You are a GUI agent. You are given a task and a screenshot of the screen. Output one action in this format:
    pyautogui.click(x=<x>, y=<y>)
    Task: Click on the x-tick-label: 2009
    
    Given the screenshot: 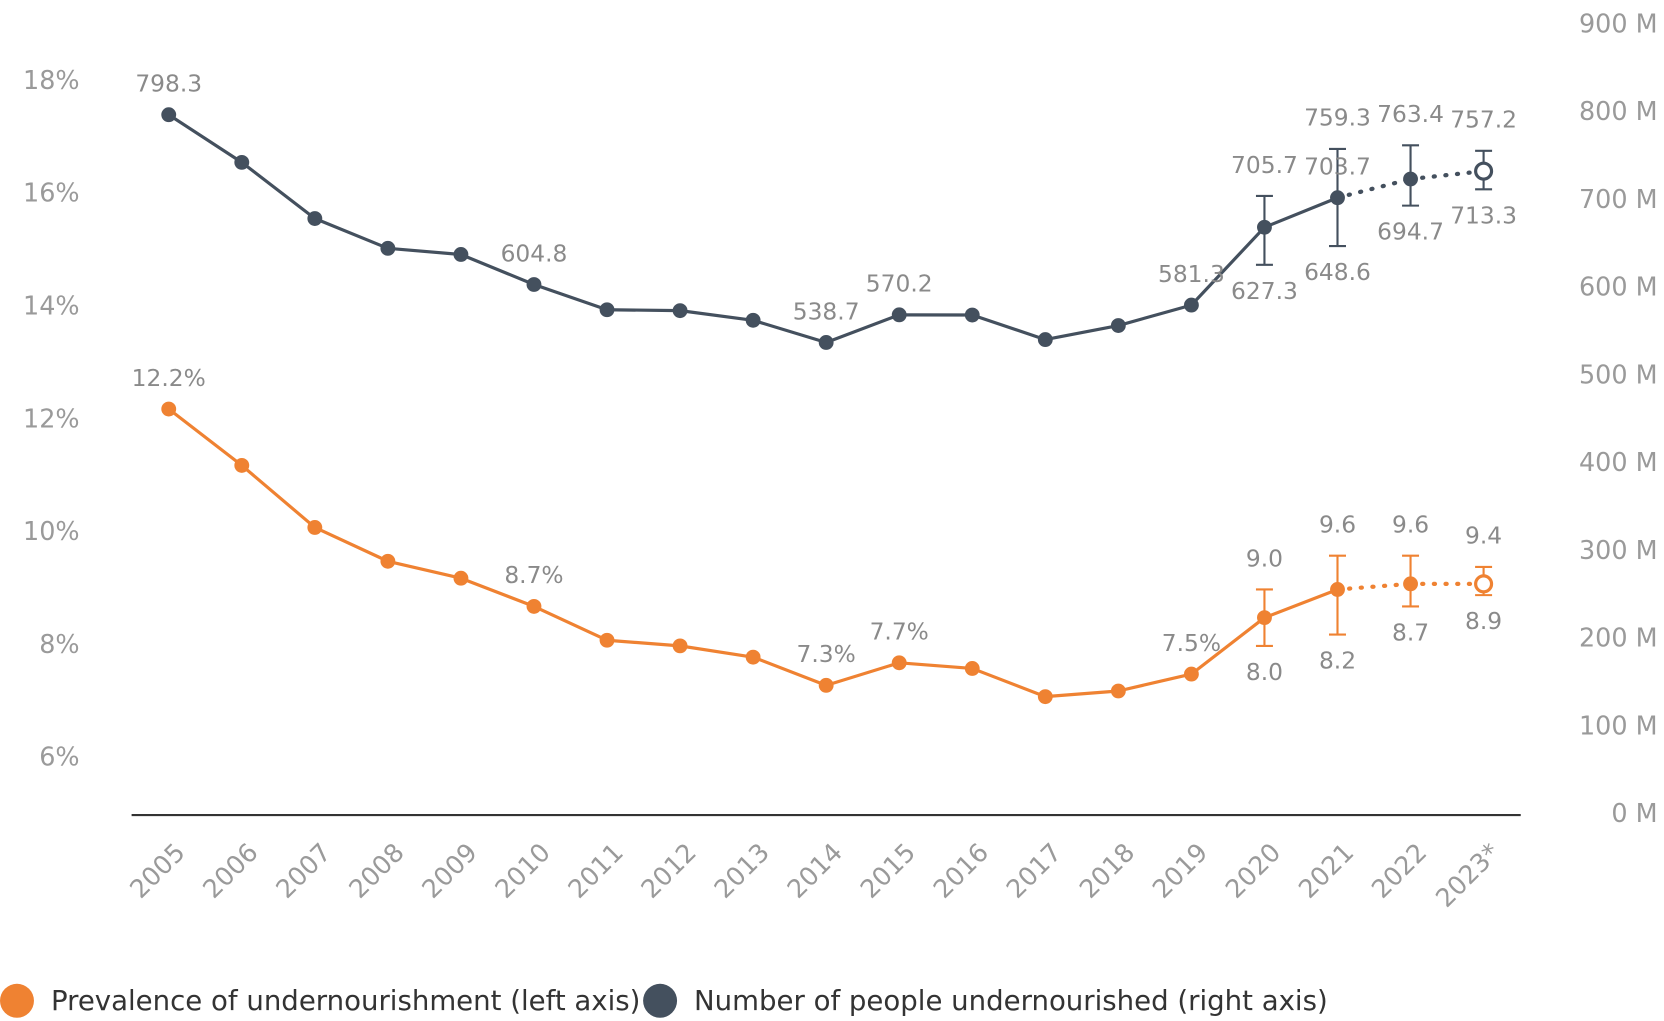 What is the action you would take?
    pyautogui.click(x=450, y=871)
    